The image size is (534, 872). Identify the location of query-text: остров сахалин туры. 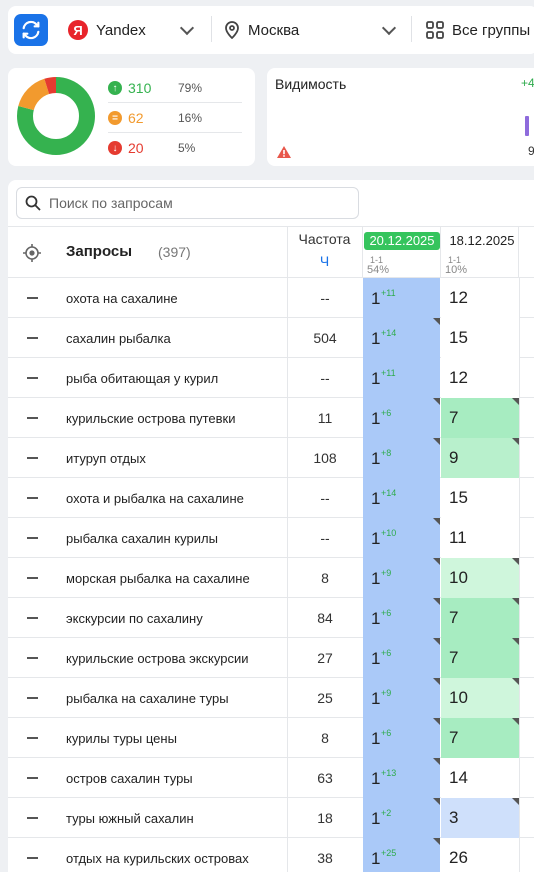
(129, 778).